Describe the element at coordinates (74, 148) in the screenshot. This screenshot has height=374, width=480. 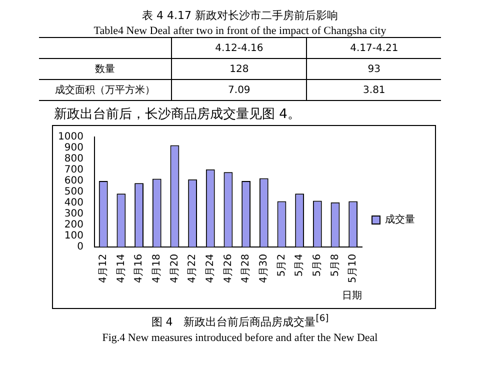
I see `y-tick-label: 900` at that location.